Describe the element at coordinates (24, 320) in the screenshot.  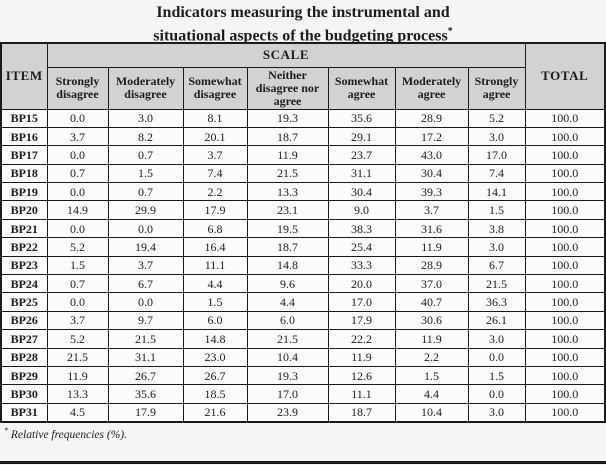
I see `item-cell: BP26` at that location.